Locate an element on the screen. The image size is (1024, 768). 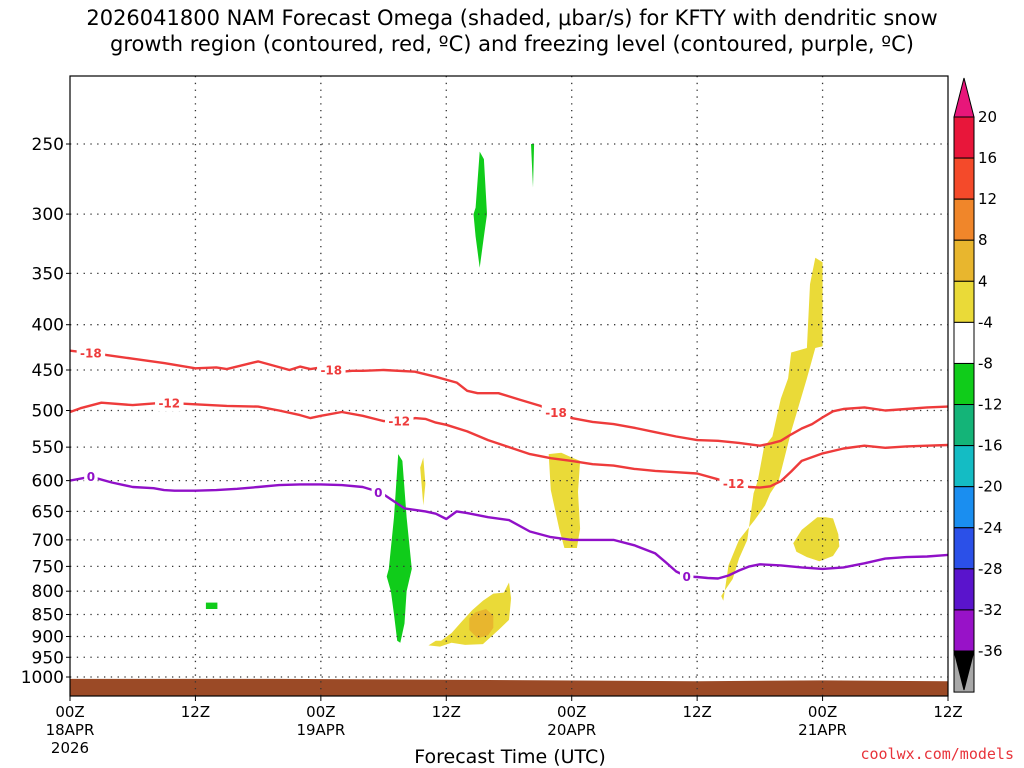
contour-label-2-2: 0 is located at coordinates (687, 577).